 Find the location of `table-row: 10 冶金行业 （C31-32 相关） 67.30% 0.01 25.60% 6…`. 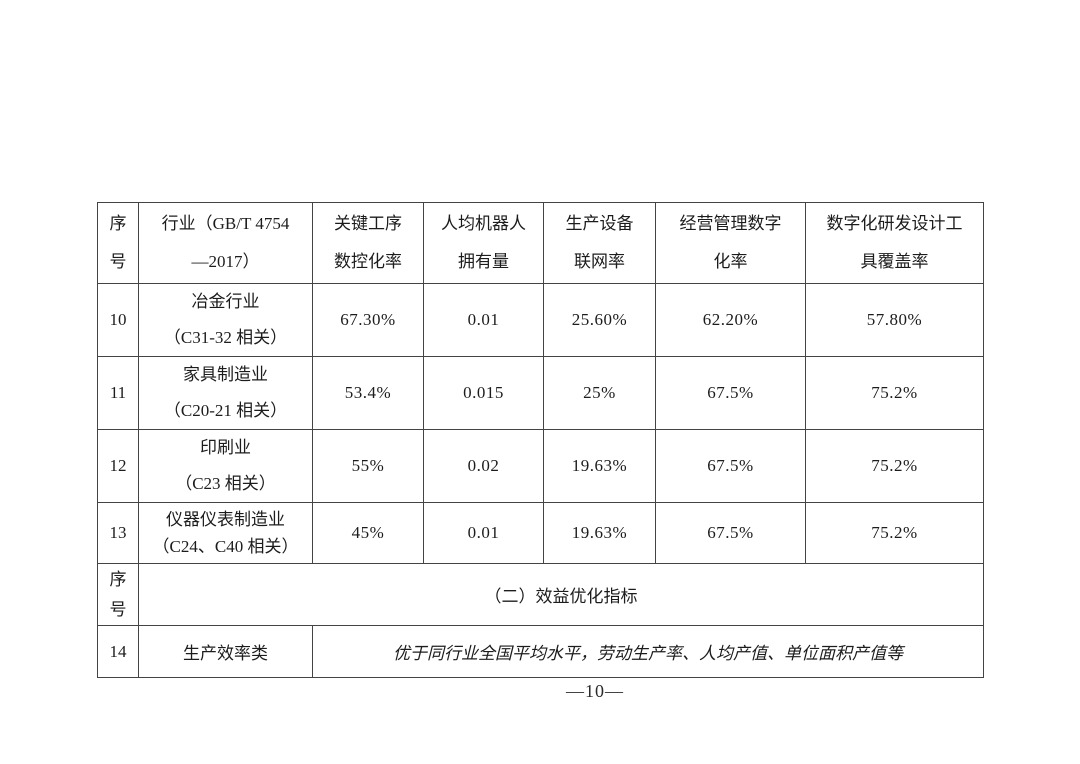

table-row: 10 冶金行业 （C31-32 相关） 67.30% 0.01 25.60% 6… is located at coordinates (540, 320).